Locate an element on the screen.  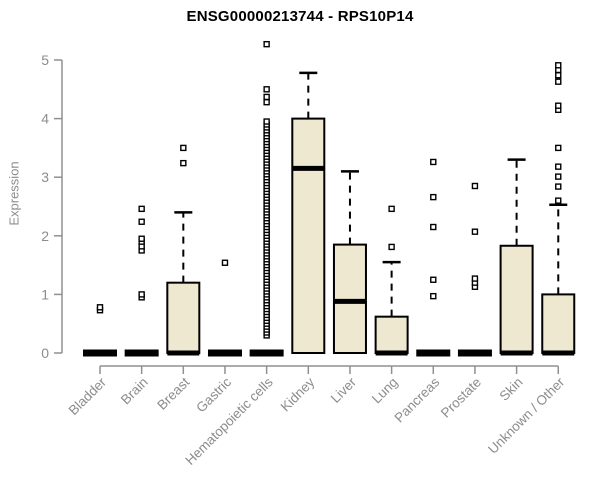
collapsed-box-gastric is located at coordinates (224, 353).